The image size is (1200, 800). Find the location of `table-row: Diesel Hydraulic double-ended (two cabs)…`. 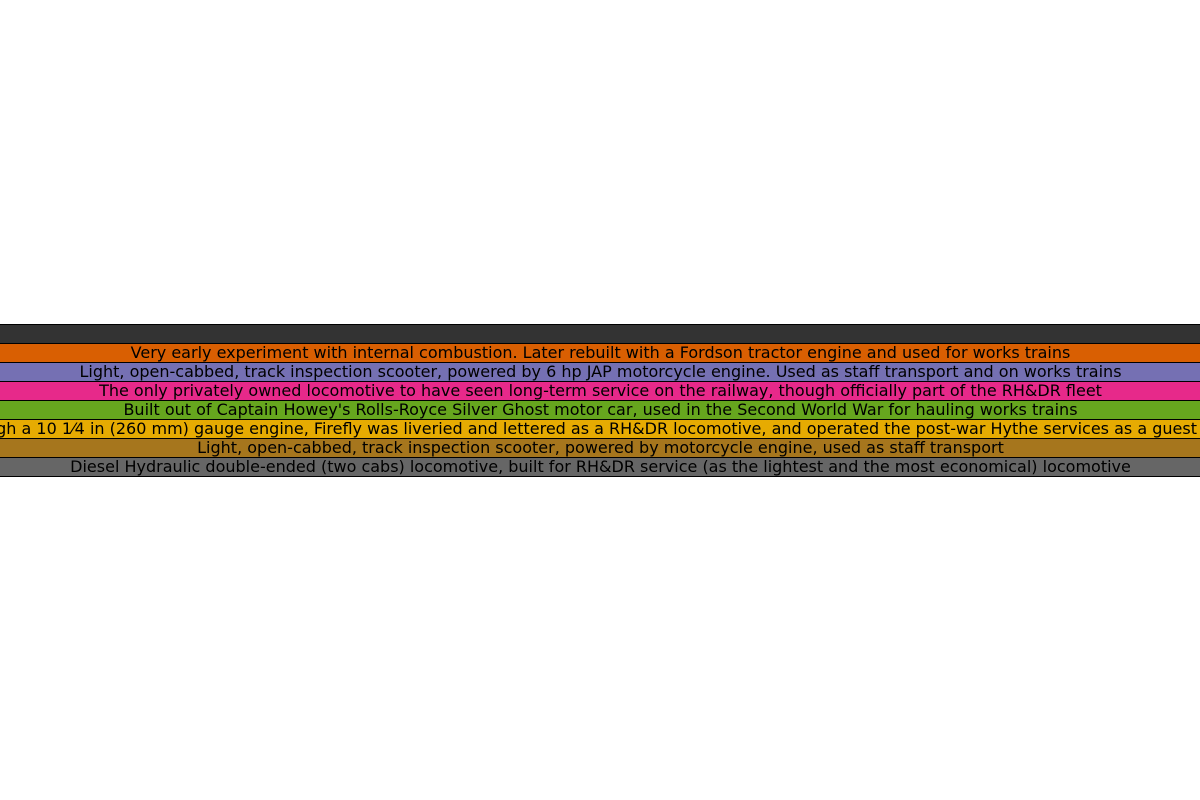

table-row: Diesel Hydraulic double-ended (two cabs)… is located at coordinates (600, 467).